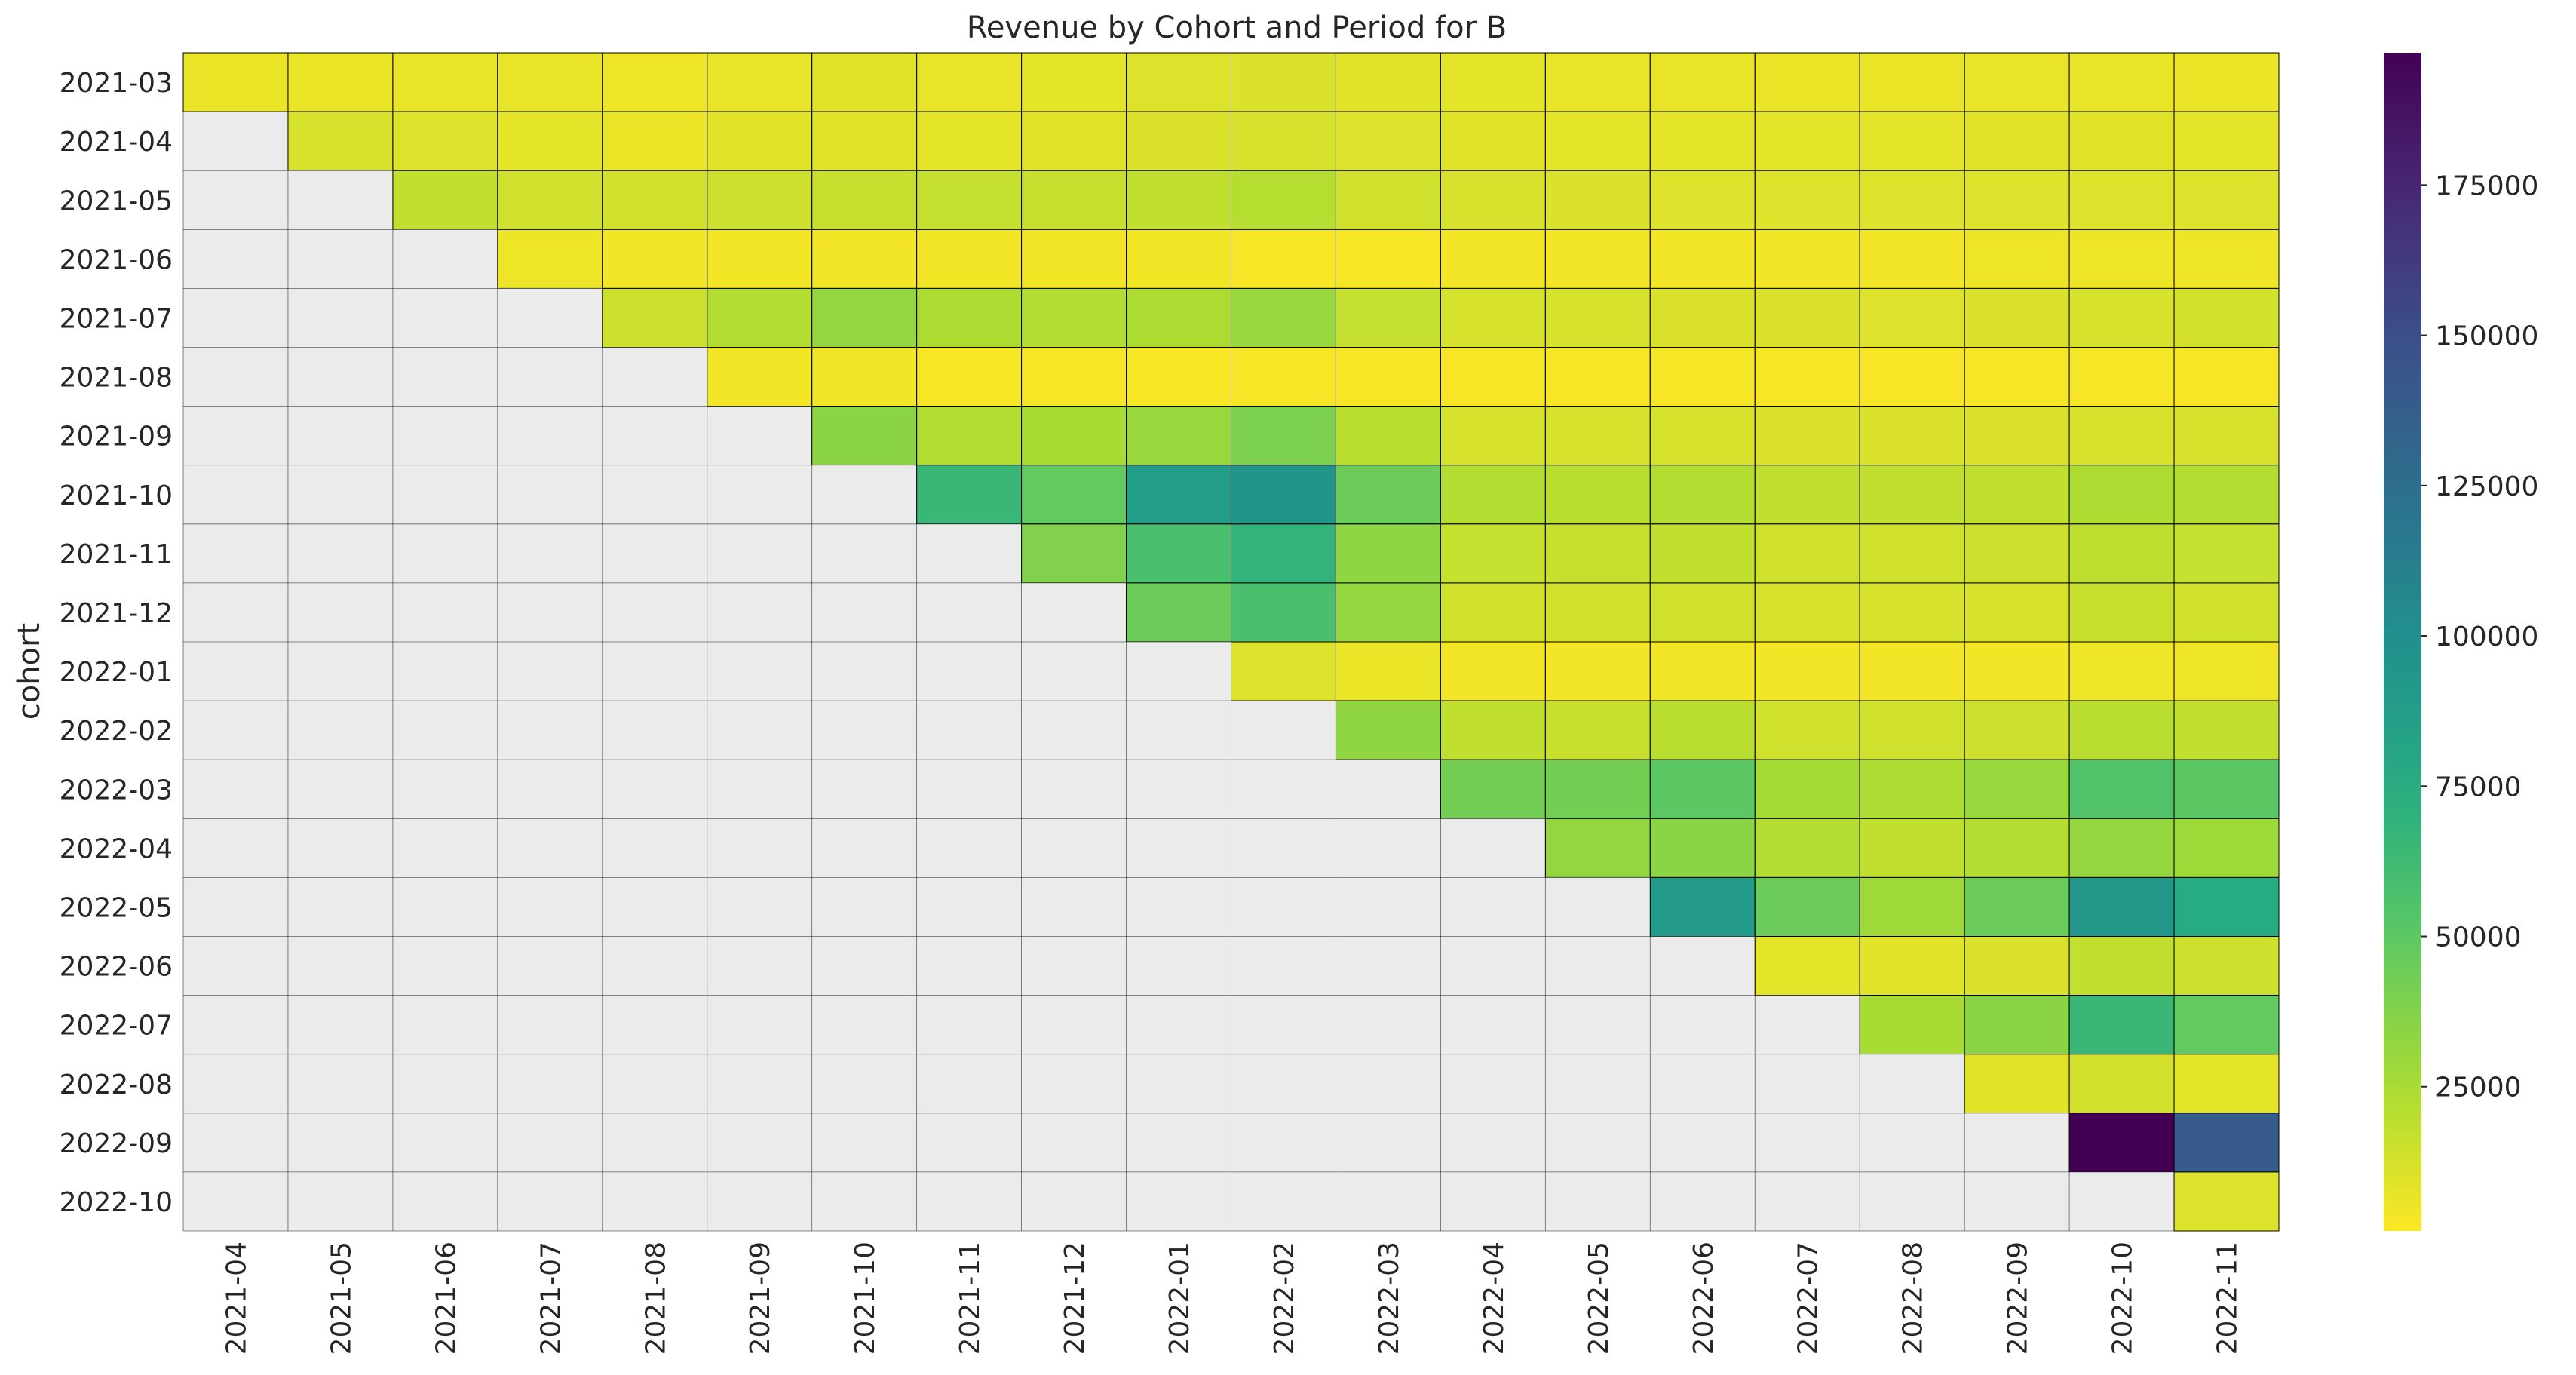 The image size is (2576, 1375). Describe the element at coordinates (1808, 1298) in the screenshot. I see `x-tick-label: 2022-07` at that location.